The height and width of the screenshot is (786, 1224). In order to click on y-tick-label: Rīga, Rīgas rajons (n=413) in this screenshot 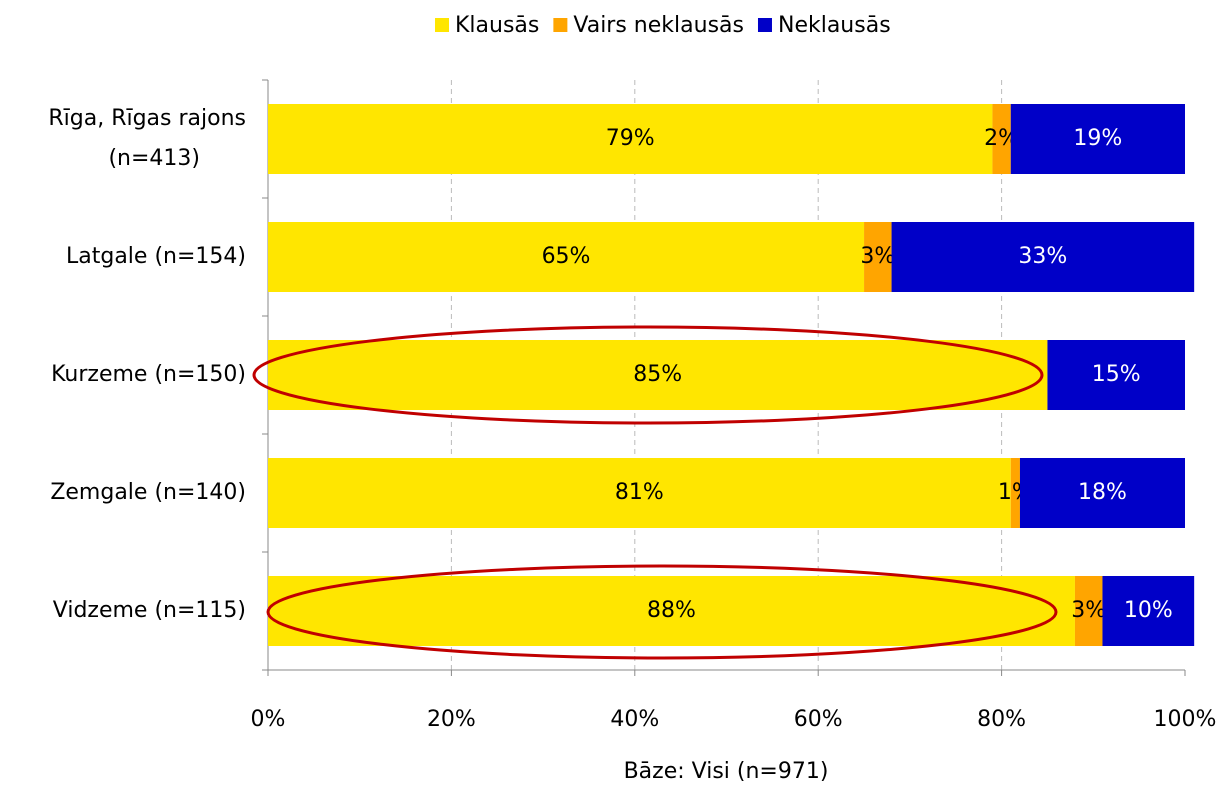, I will do `click(147, 138)`.